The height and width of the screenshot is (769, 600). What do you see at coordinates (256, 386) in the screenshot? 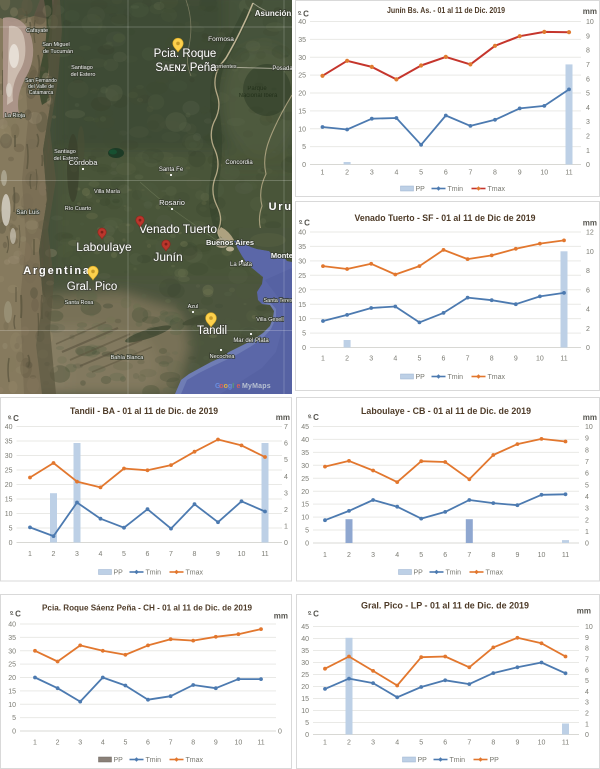
I see `svg-text: MyMaps` at bounding box center [256, 386].